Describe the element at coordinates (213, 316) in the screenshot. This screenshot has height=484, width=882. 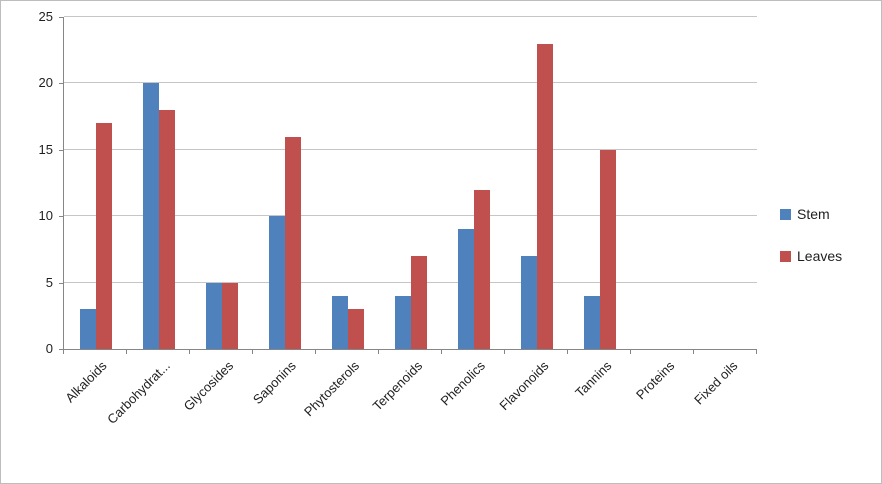
I see `bar-stem-glycosides` at that location.